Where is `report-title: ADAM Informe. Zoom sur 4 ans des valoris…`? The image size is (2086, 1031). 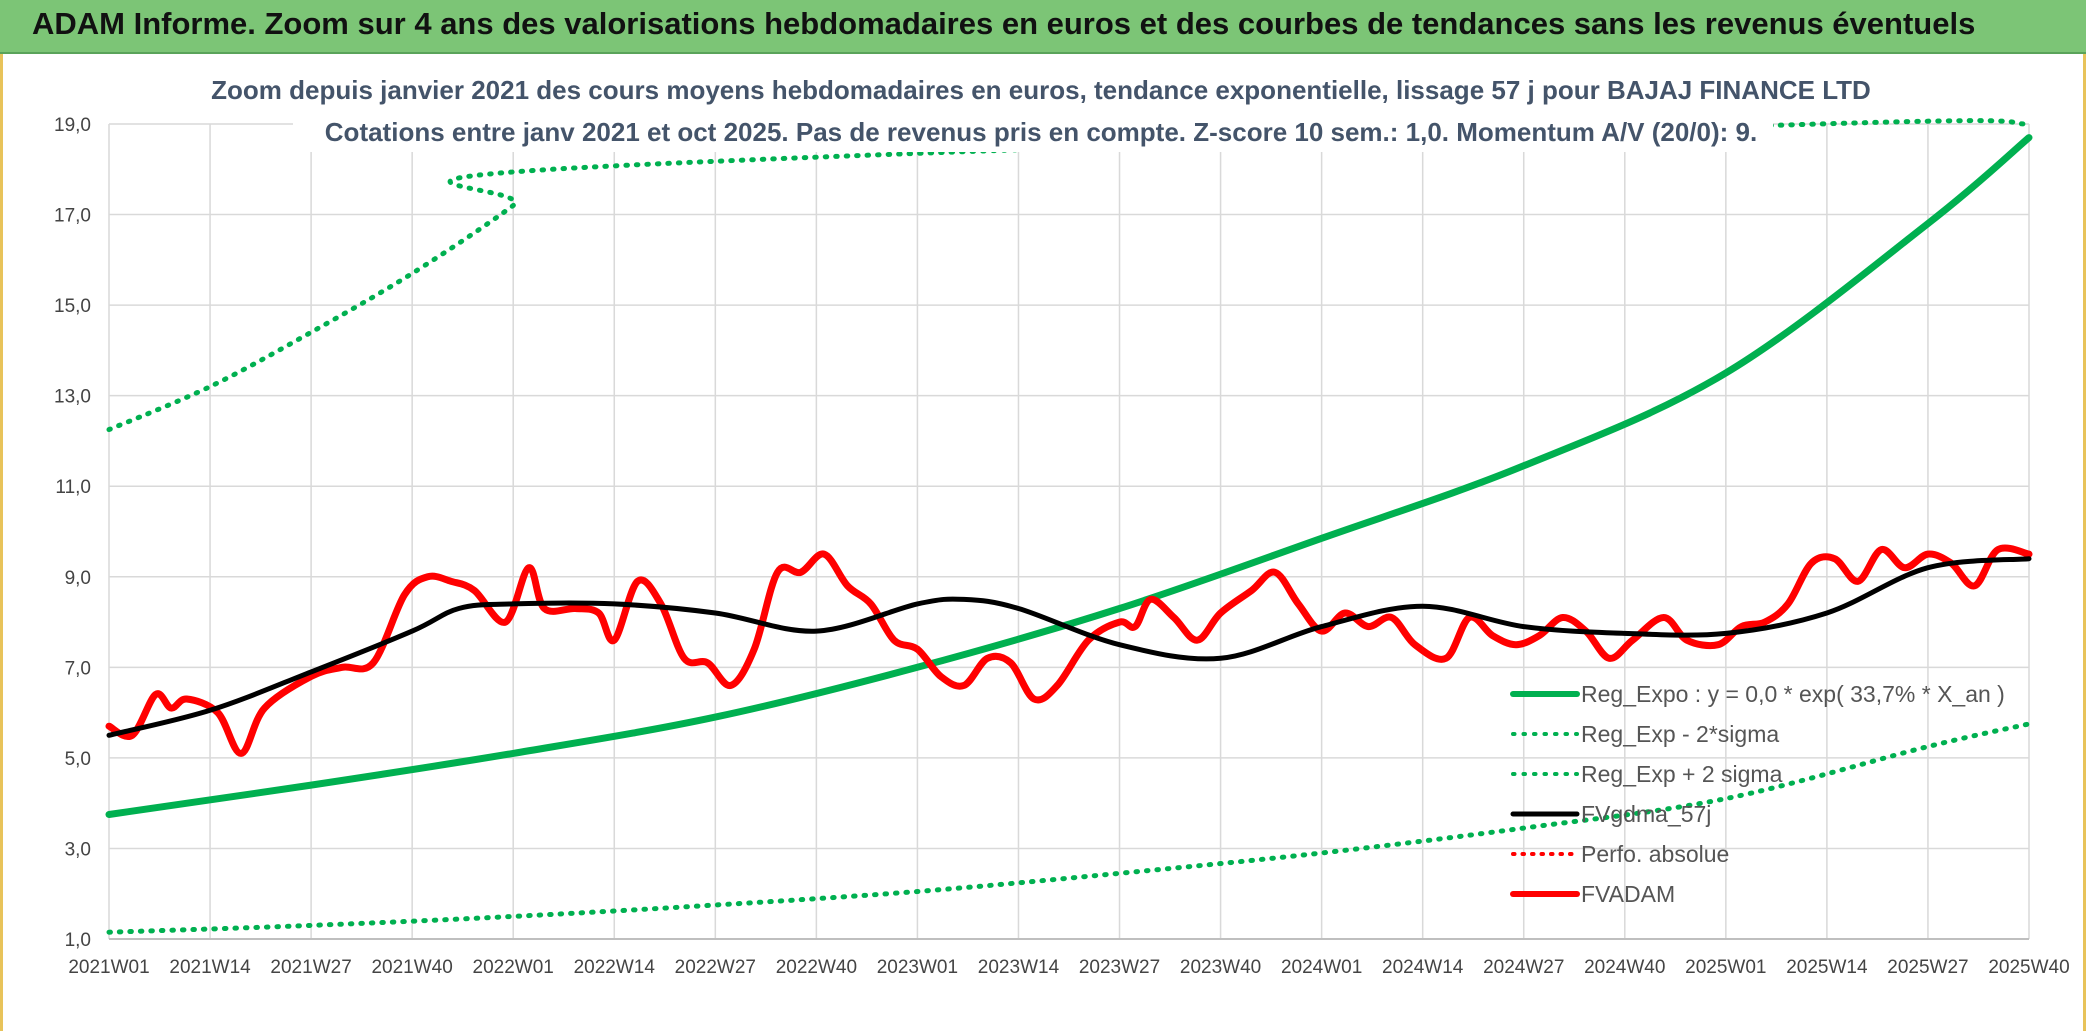
report-title: ADAM Informe. Zoom sur 4 ans des valoris… is located at coordinates (1004, 23).